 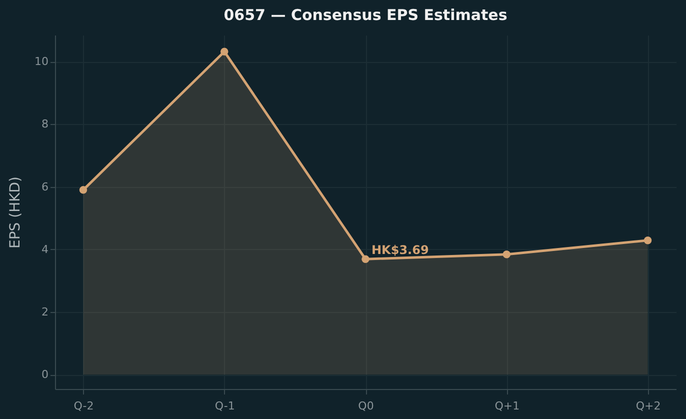 What do you see at coordinates (41, 61) in the screenshot?
I see `y-tick-label: 10` at bounding box center [41, 61].